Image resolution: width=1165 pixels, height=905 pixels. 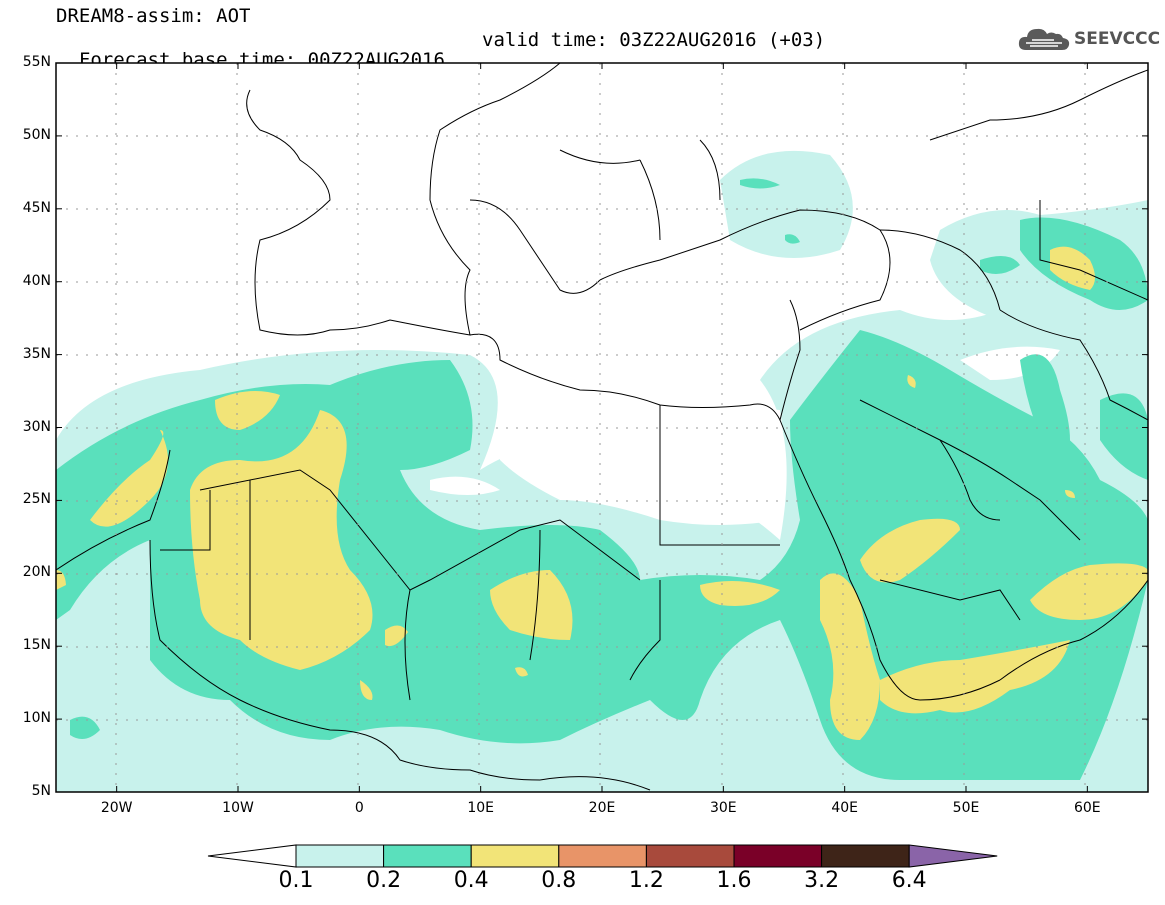 I want to click on lon-label: 10E, so click(x=480, y=808).